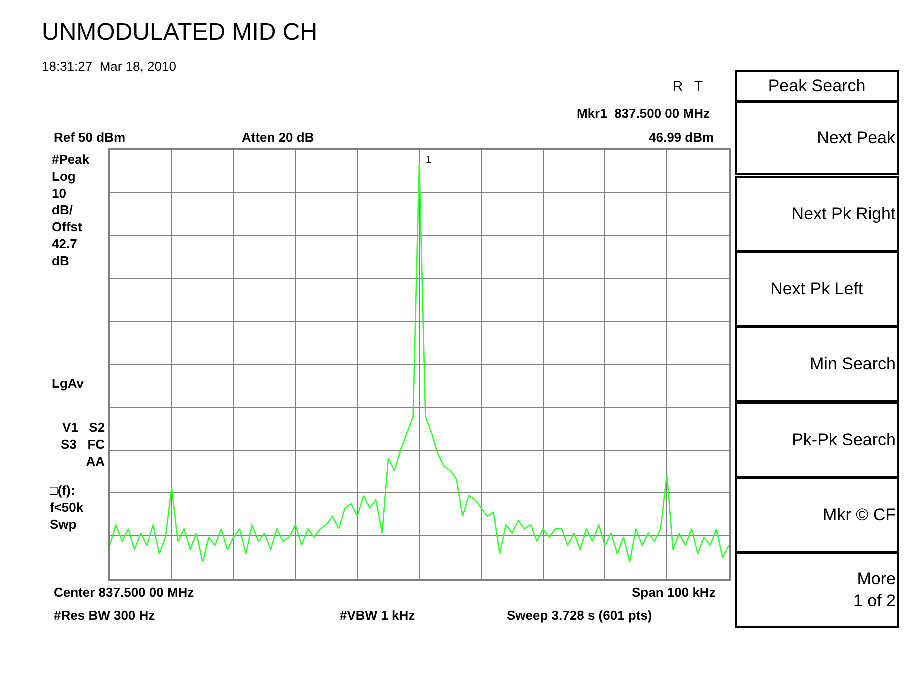 This screenshot has width=924, height=679. What do you see at coordinates (844, 214) in the screenshot?
I see `text: Next Pk Right` at bounding box center [844, 214].